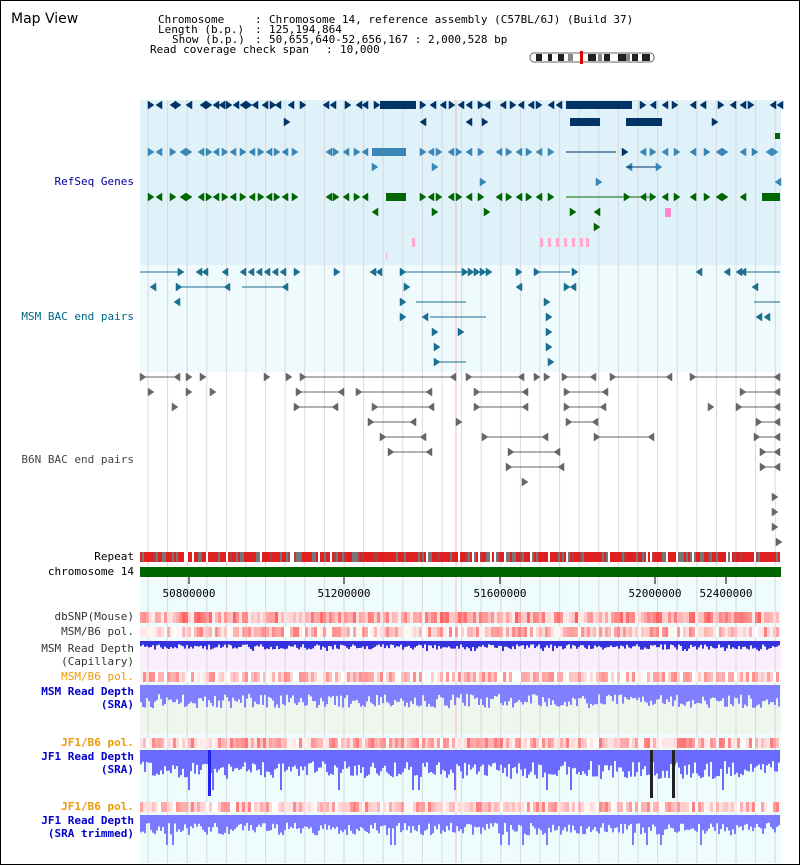  What do you see at coordinates (191, 19) in the screenshot?
I see `chromosome-key: Chromosome` at bounding box center [191, 19].